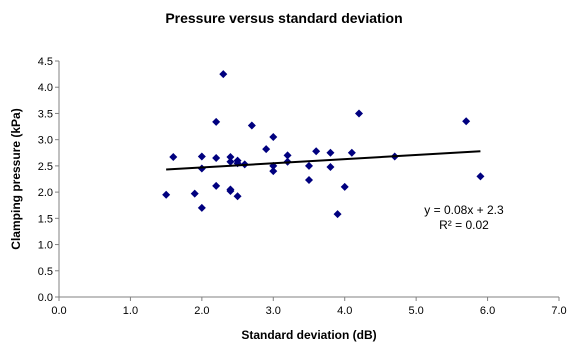 The height and width of the screenshot is (345, 569). What do you see at coordinates (45, 298) in the screenshot?
I see `y-tick-label: 0.0` at bounding box center [45, 298].